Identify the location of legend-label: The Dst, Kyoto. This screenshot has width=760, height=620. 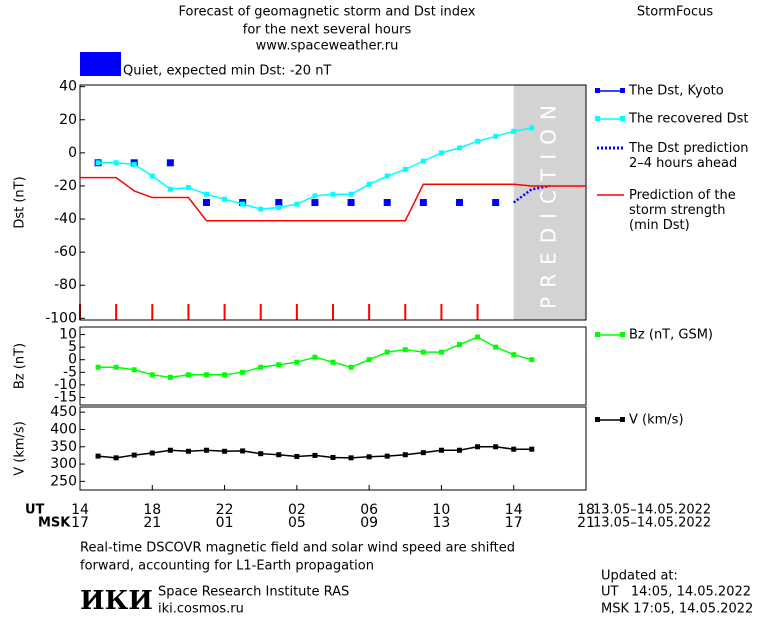
(676, 91).